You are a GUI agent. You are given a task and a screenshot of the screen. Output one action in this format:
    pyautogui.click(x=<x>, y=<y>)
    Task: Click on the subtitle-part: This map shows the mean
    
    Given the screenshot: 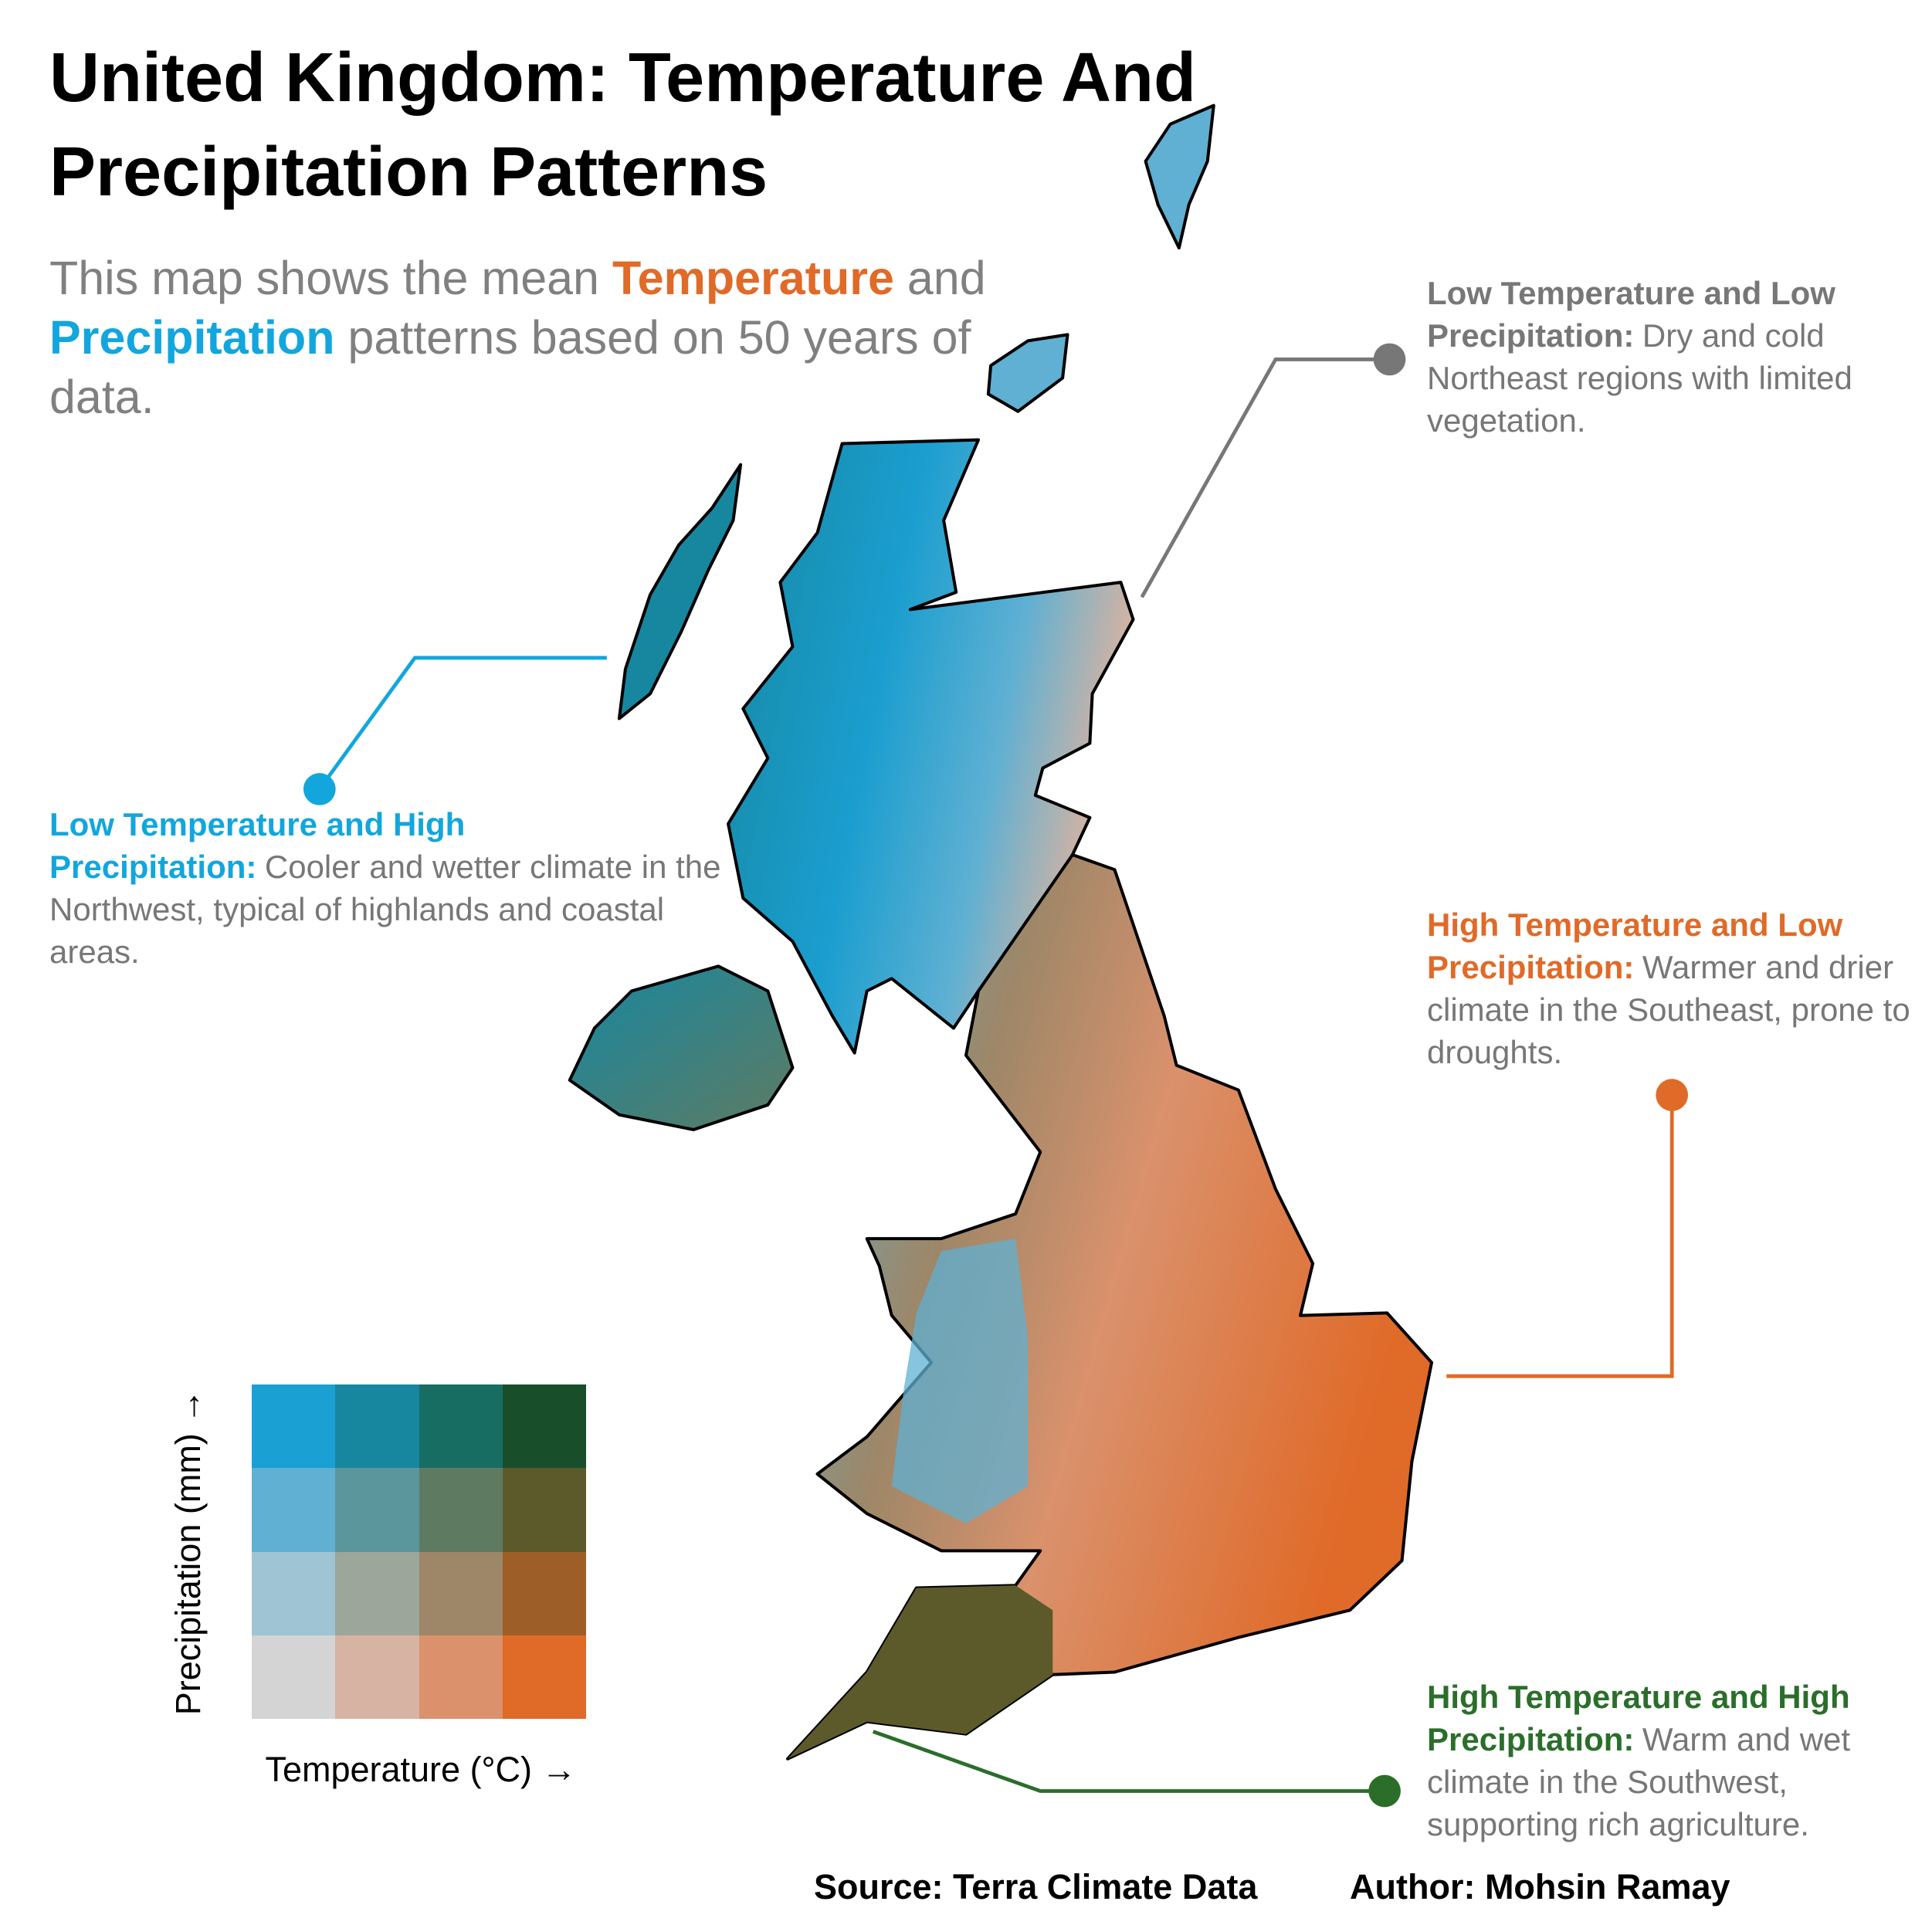 What is the action you would take?
    pyautogui.click(x=330, y=278)
    